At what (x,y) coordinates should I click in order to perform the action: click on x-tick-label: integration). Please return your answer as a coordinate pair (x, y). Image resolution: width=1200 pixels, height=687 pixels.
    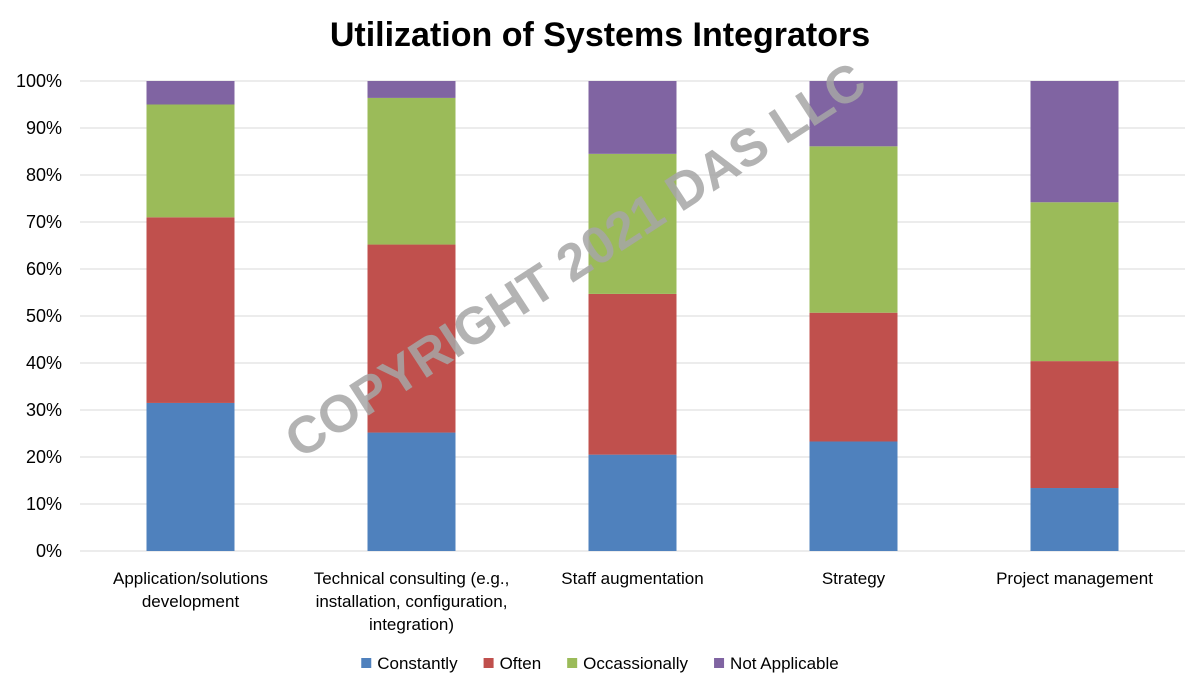
    Looking at the image, I should click on (411, 624).